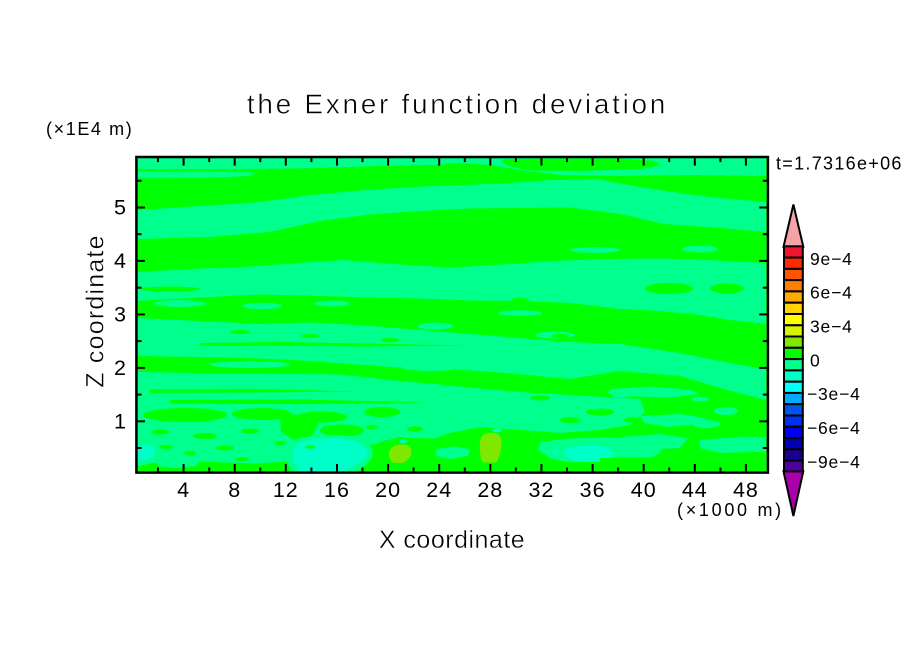 Image resolution: width=904 pixels, height=654 pixels. What do you see at coordinates (96, 310) in the screenshot?
I see `svg-text: Z coordinate` at bounding box center [96, 310].